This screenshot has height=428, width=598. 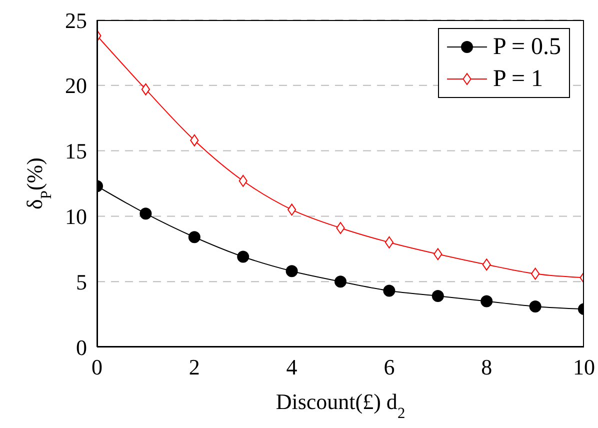 I want to click on x-tick-label: 6, so click(x=389, y=367).